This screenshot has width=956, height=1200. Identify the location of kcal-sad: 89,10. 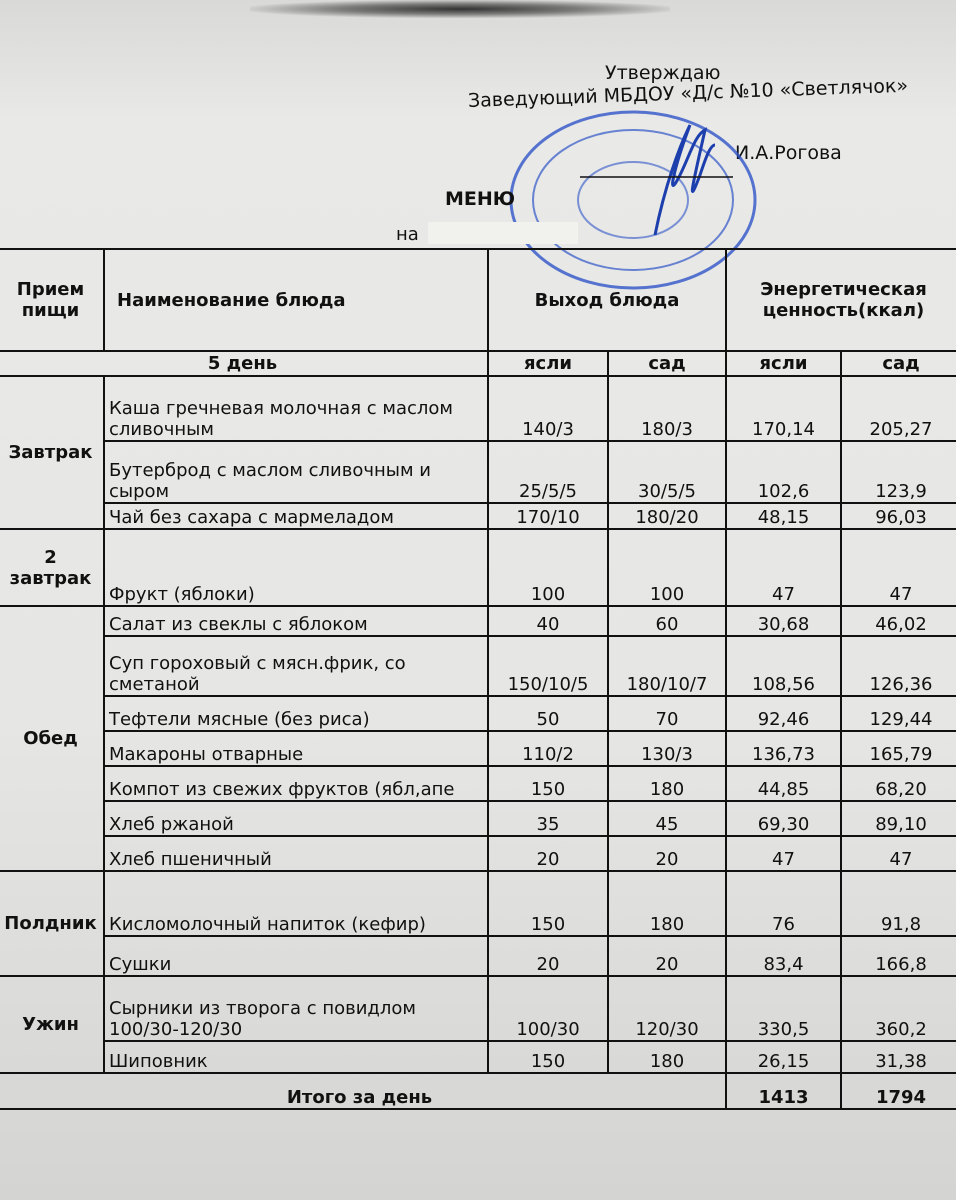
(898, 818).